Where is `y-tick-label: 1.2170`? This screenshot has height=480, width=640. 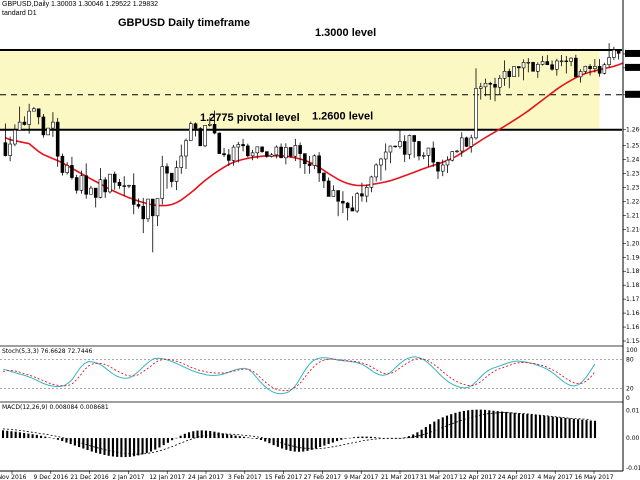
y-tick-label: 1.2170 is located at coordinates (633, 215).